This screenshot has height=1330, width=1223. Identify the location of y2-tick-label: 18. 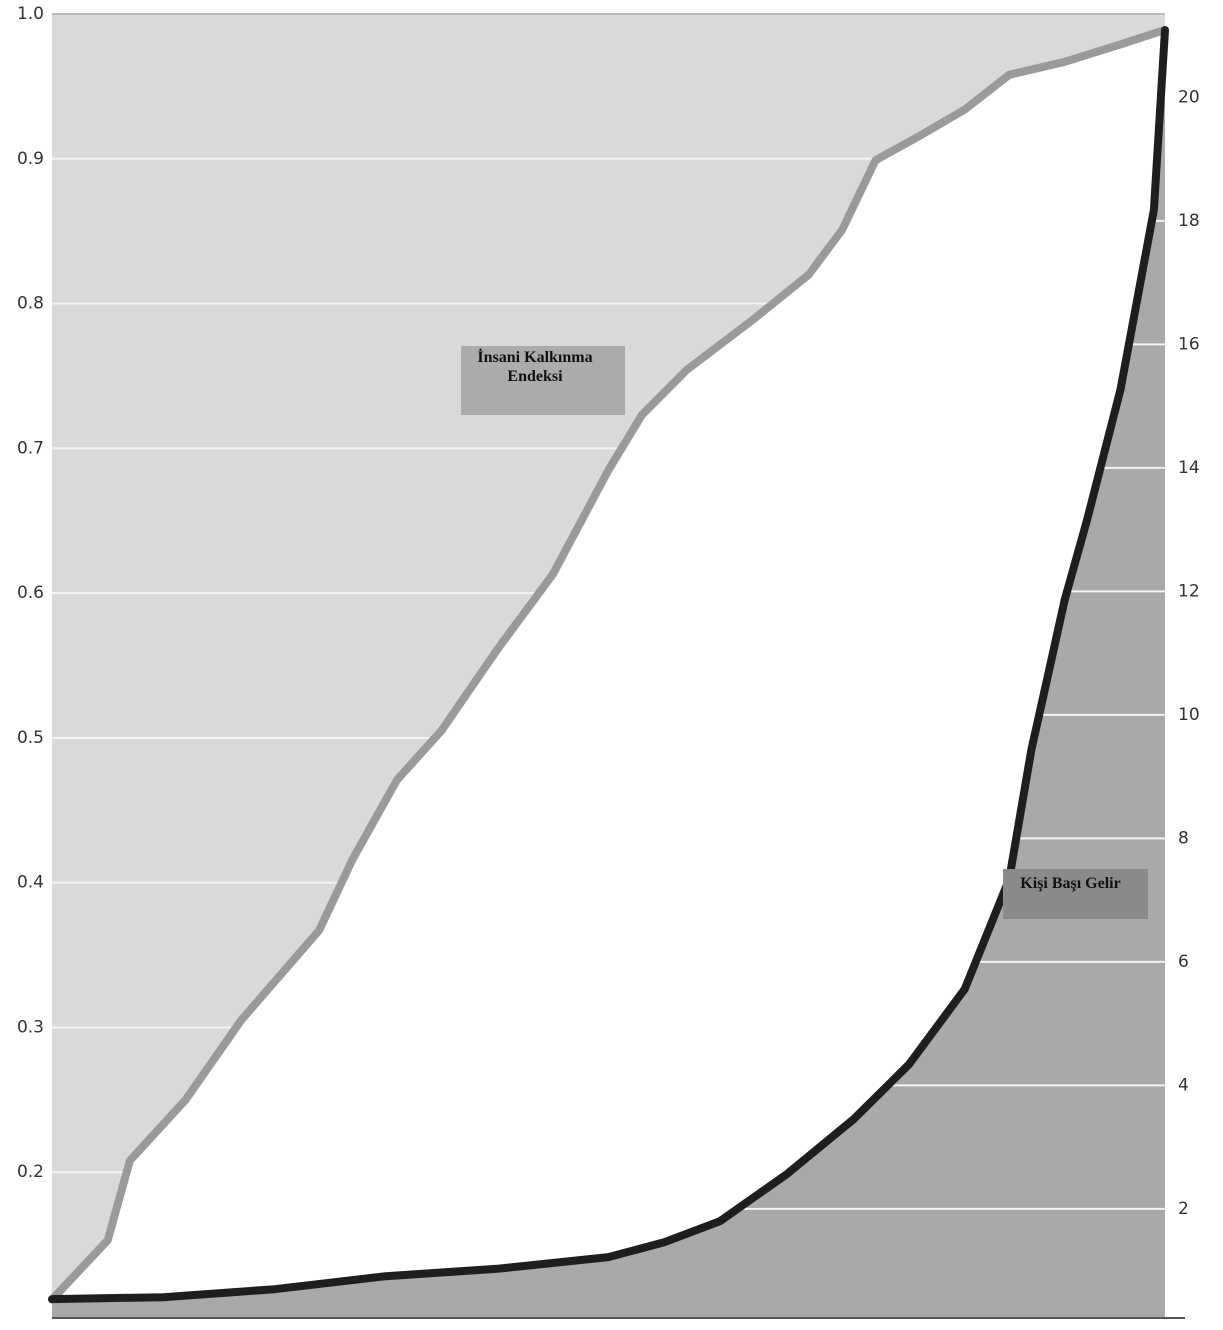
(1189, 221).